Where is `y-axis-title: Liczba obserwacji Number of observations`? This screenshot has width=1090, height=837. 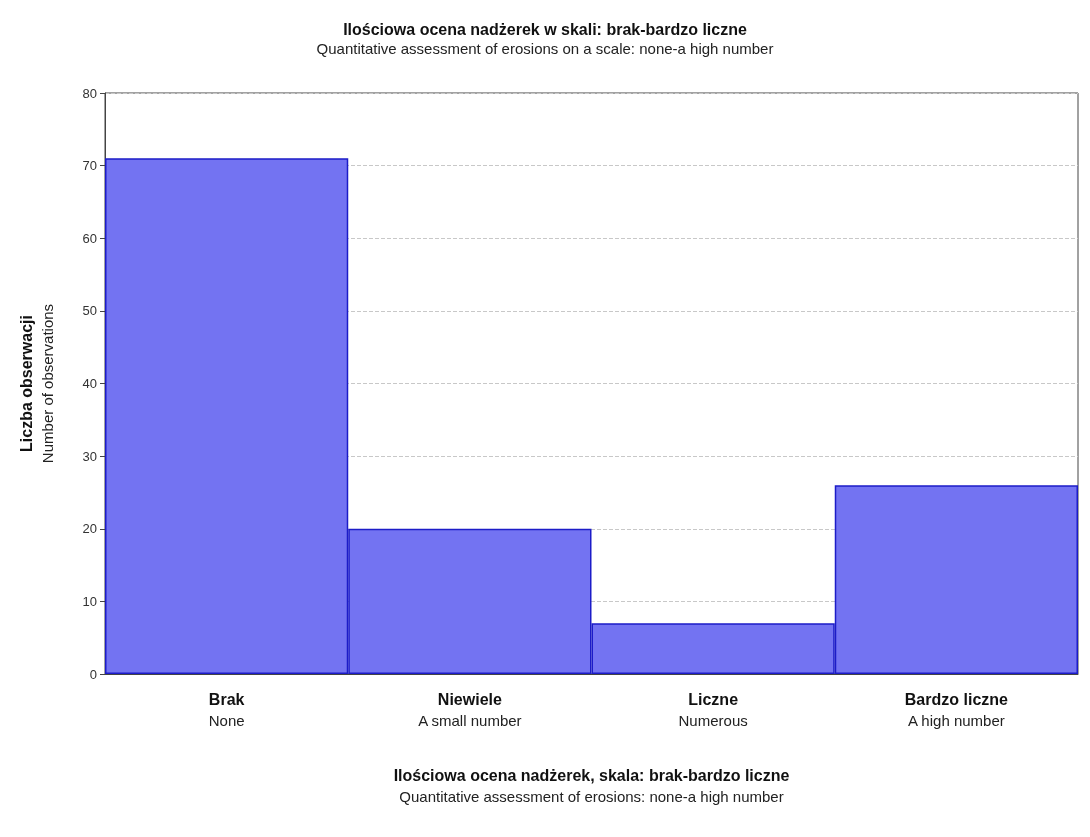
y-axis-title: Liczba obserwacji Number of observations is located at coordinates (36, 383).